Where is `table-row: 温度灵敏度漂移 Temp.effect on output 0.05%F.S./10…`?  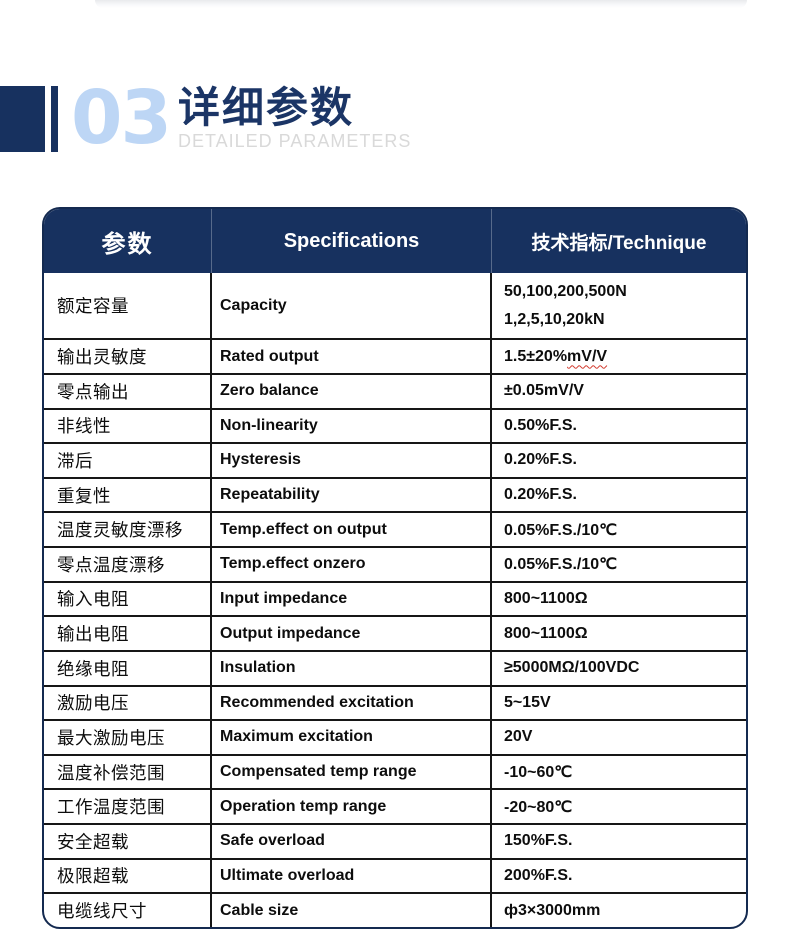
table-row: 温度灵敏度漂移 Temp.effect on output 0.05%F.S./10… is located at coordinates (395, 529).